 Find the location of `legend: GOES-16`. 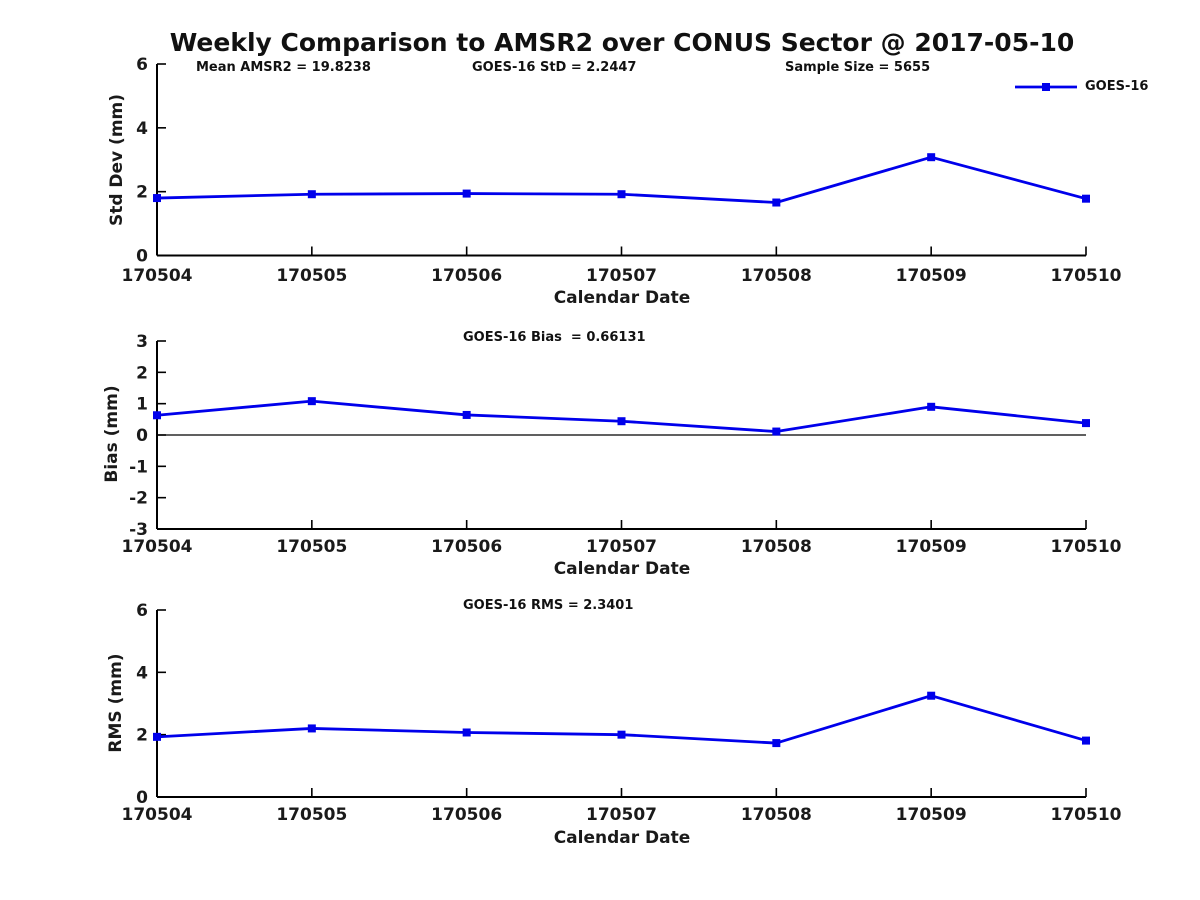

legend: GOES-16 is located at coordinates (1081, 86).